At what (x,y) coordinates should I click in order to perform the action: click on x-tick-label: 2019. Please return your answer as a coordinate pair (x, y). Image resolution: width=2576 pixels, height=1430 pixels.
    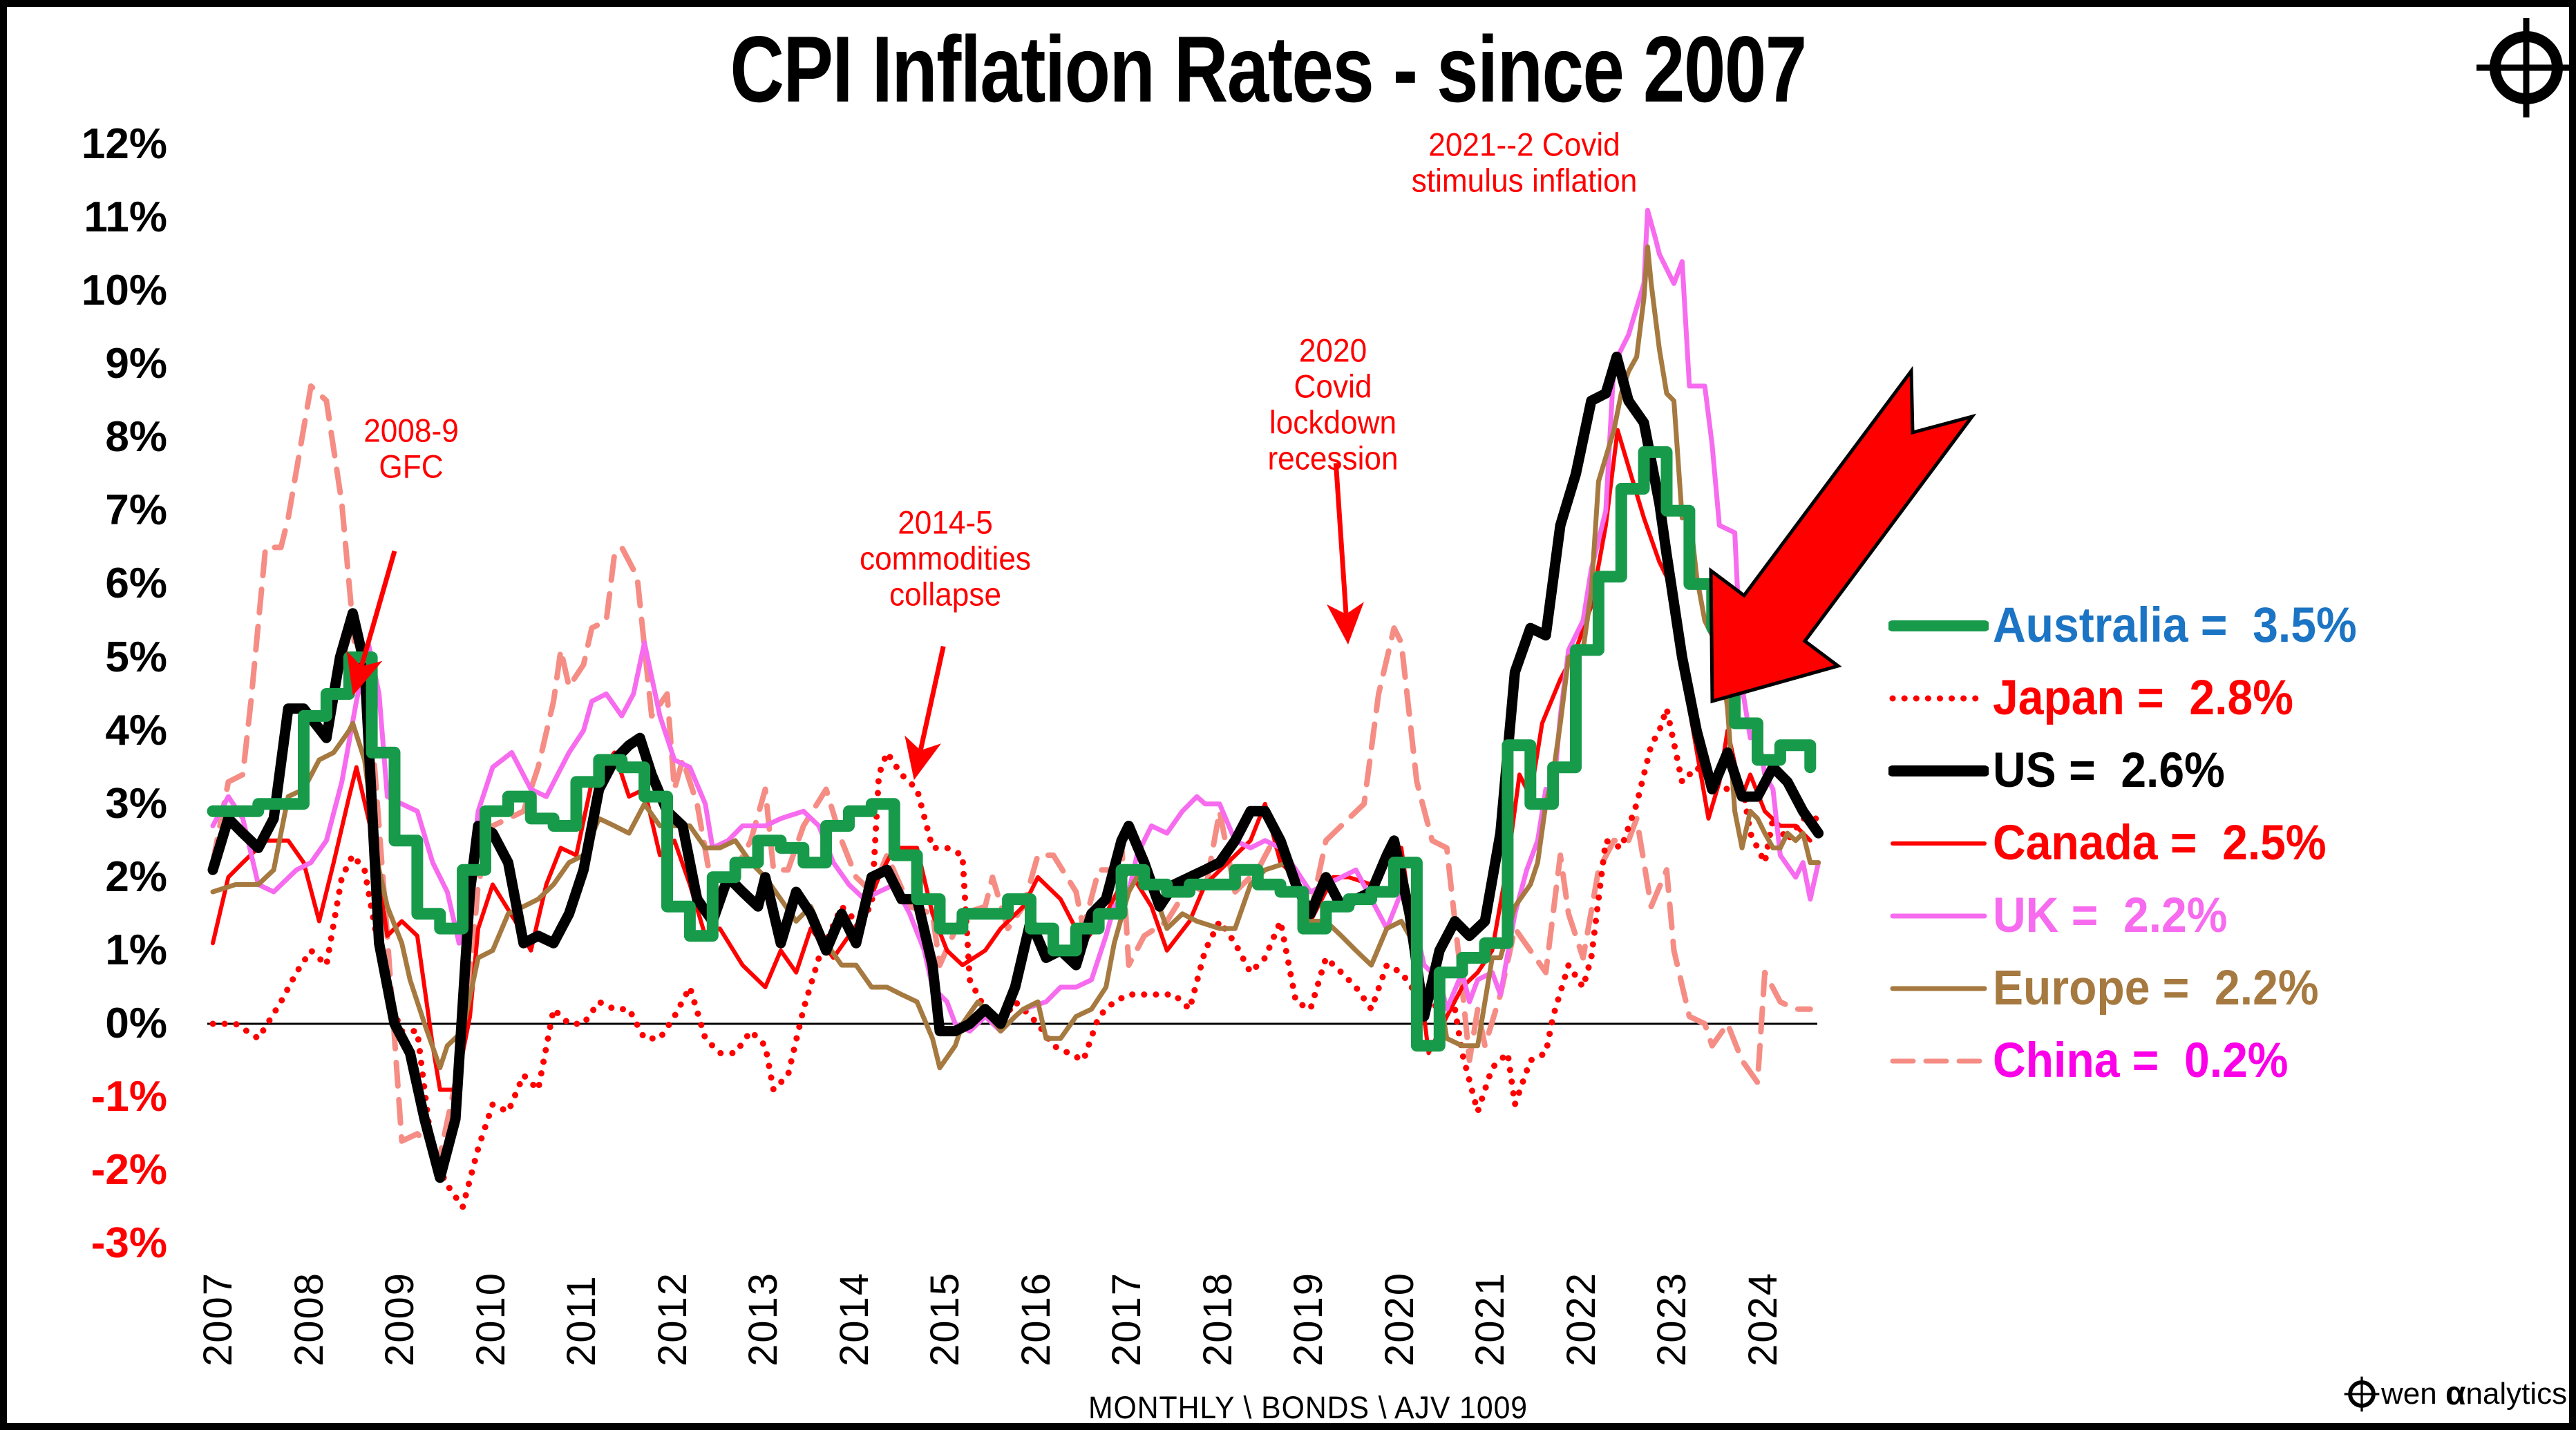
    Looking at the image, I should click on (1308, 1318).